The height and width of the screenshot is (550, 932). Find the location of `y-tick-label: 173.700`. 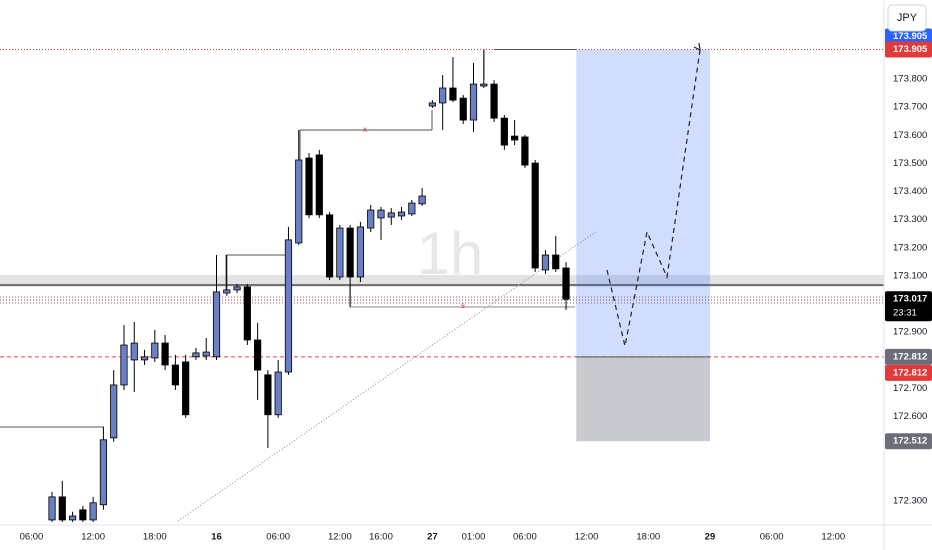

y-tick-label: 173.700 is located at coordinates (910, 107).